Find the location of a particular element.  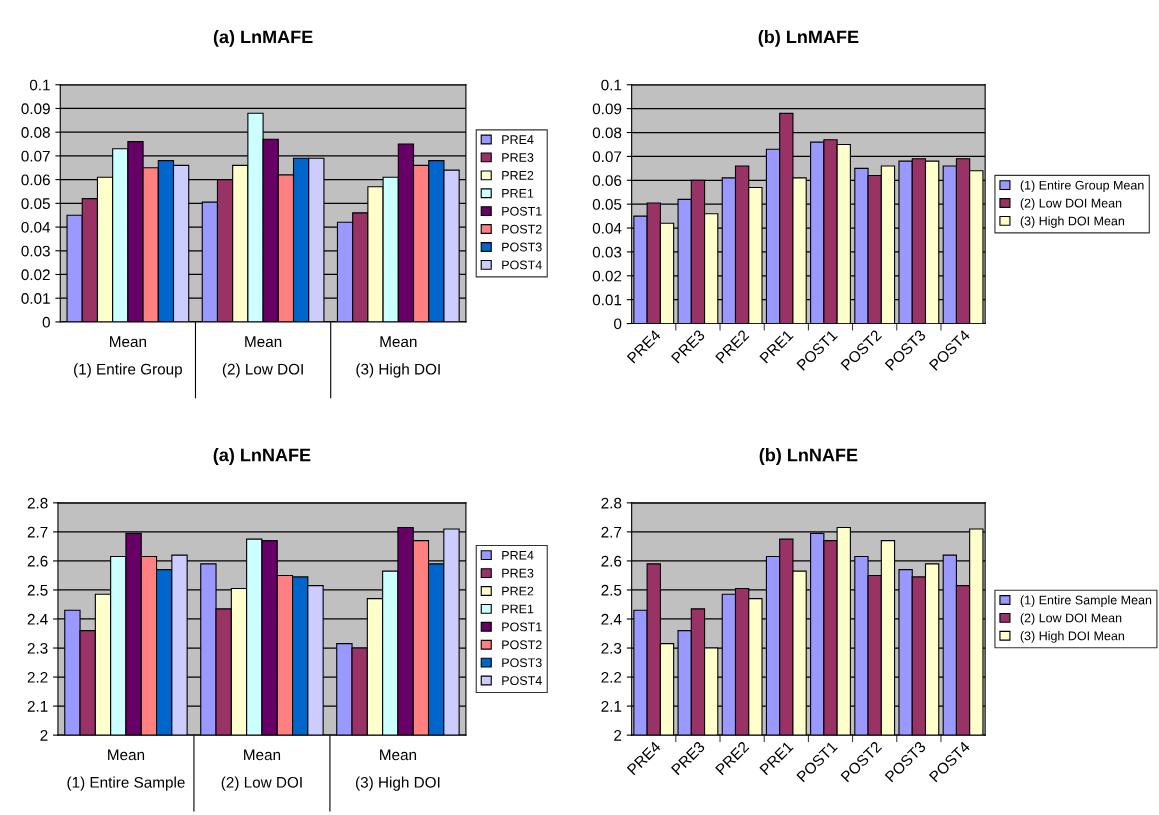

chart-title: (b) LnNAFE is located at coordinates (808, 456).